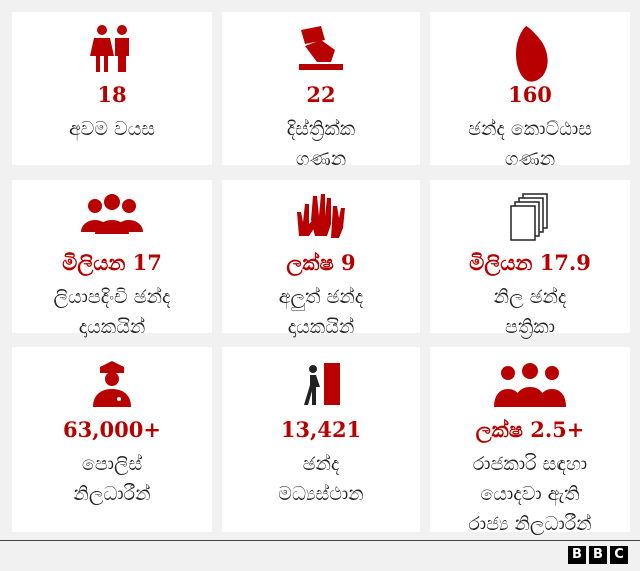 This screenshot has width=640, height=571. Describe the element at coordinates (320, 540) in the screenshot. I see `divider` at that location.